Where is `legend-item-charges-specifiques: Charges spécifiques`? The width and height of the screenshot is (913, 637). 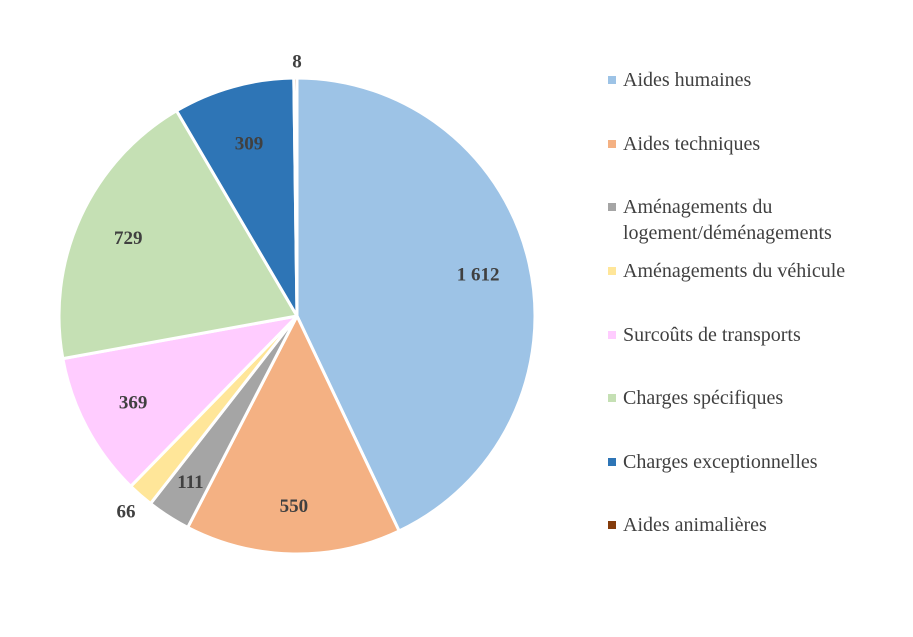 legend-item-charges-specifiques: Charges spécifiques is located at coordinates (695, 398).